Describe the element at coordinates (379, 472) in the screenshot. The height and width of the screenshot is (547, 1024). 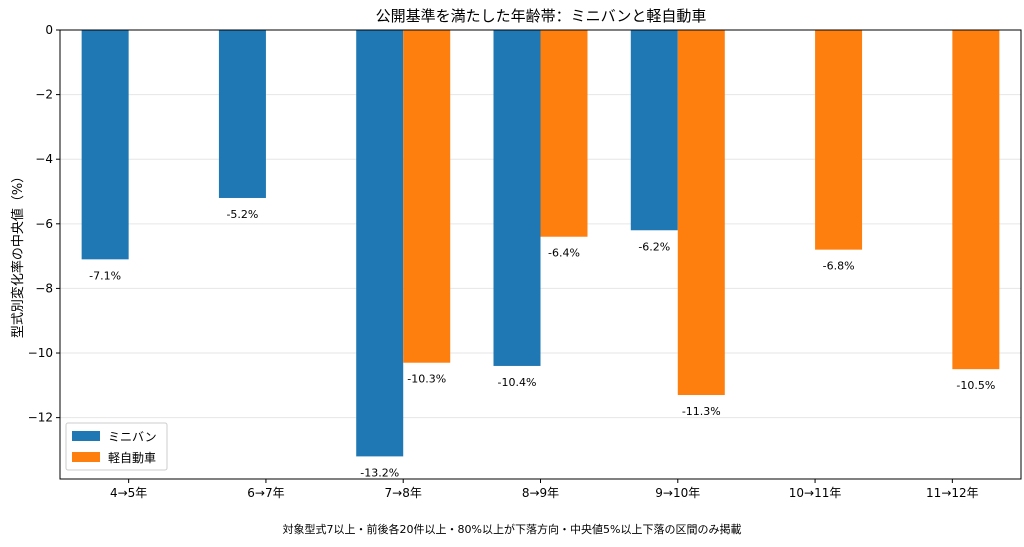
I see `data-label-minivan: -13.2%` at that location.